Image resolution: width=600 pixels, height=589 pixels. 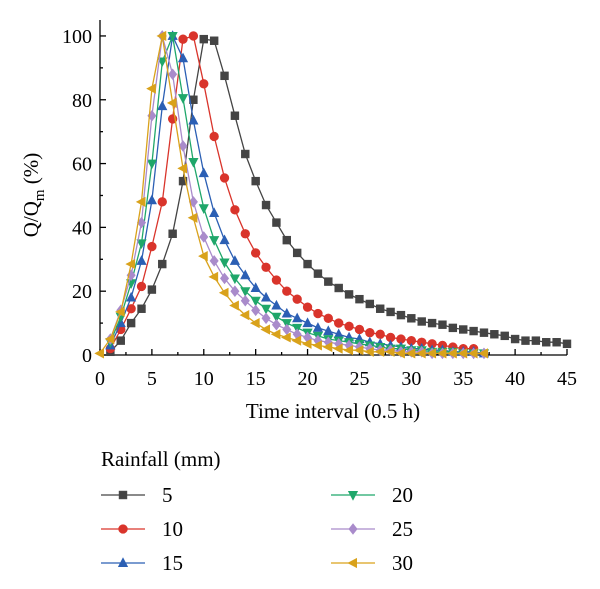 What do you see at coordinates (515, 379) in the screenshot?
I see `x-tick-label: 40` at bounding box center [515, 379].